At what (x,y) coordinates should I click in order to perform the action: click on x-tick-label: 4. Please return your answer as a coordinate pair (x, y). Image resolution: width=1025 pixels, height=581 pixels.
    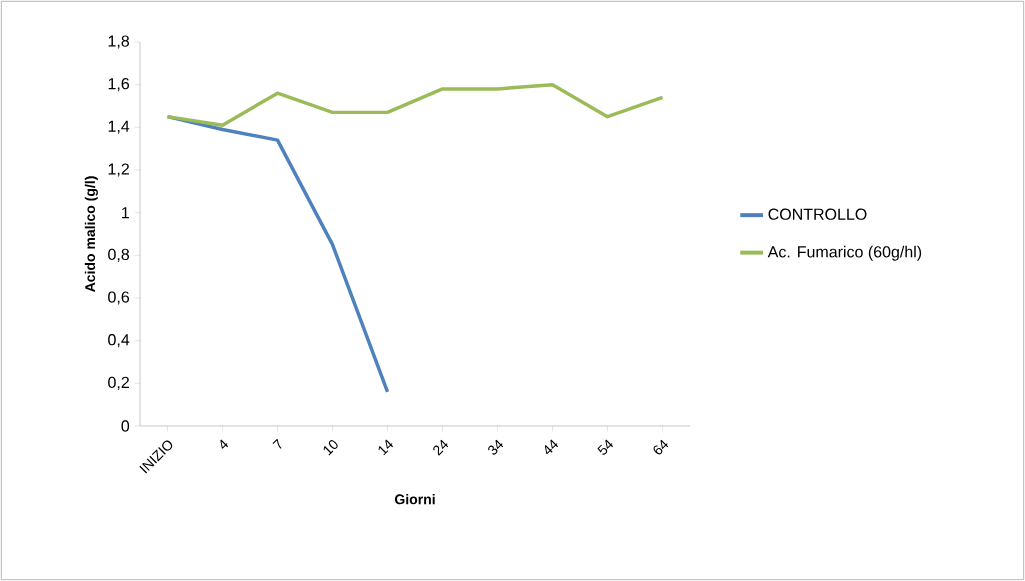
    Looking at the image, I should click on (224, 444).